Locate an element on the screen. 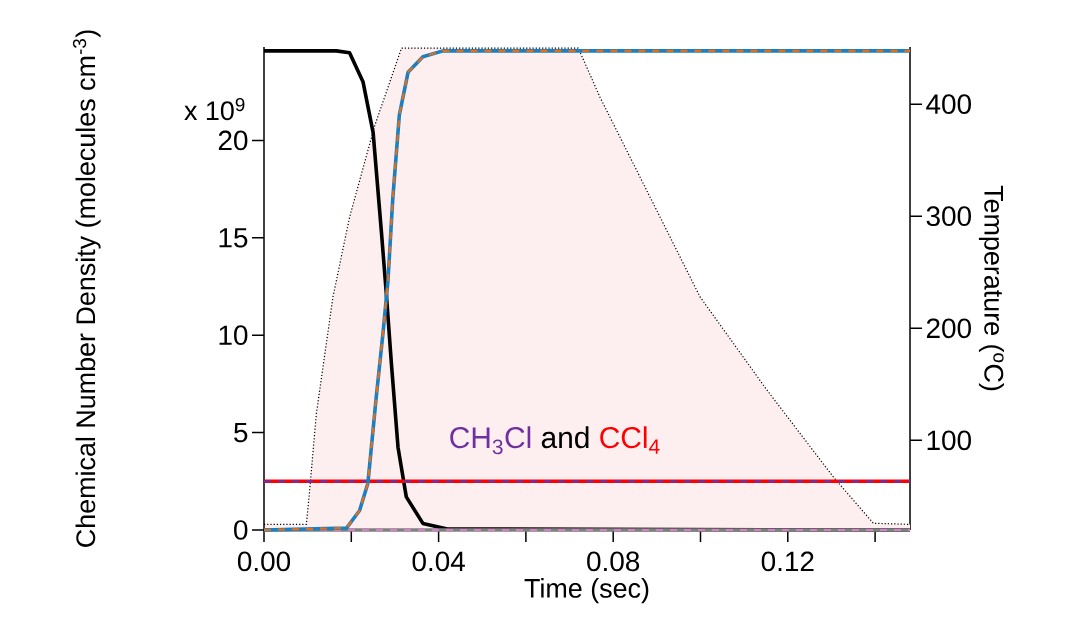 This screenshot has height=643, width=1066. y-tick-label: 20 is located at coordinates (233, 140).